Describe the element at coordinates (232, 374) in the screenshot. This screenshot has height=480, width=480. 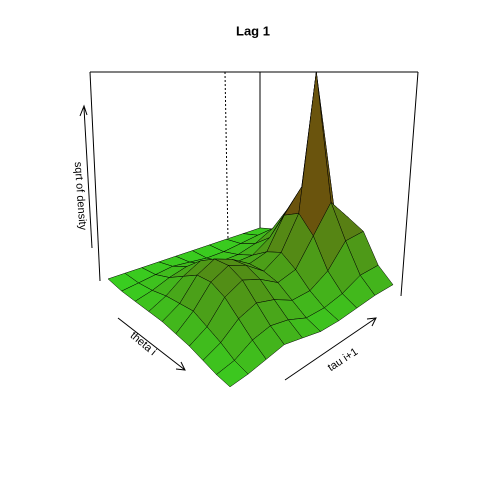
I see `surface-cell` at that location.